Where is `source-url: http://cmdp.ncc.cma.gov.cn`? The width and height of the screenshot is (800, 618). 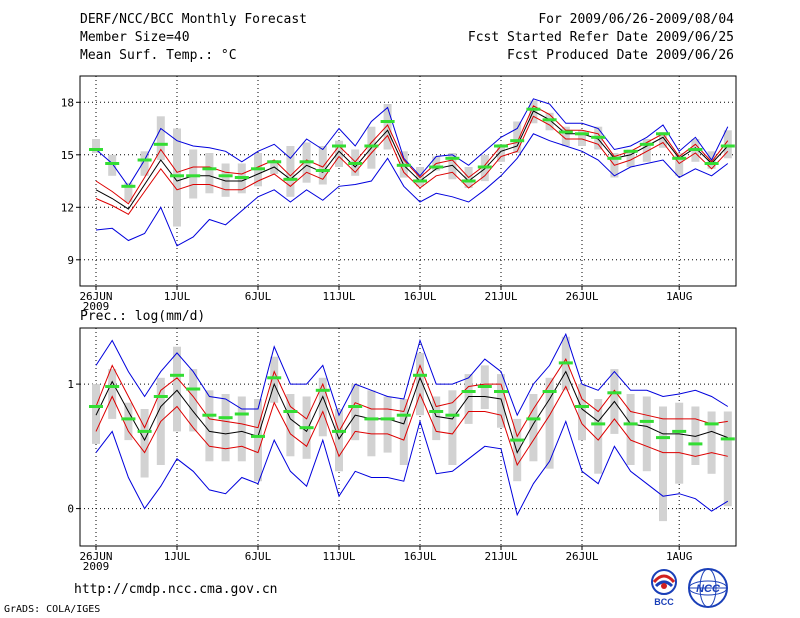
source-url: http://cmdp.ncc.cma.gov.cn is located at coordinates (176, 589).